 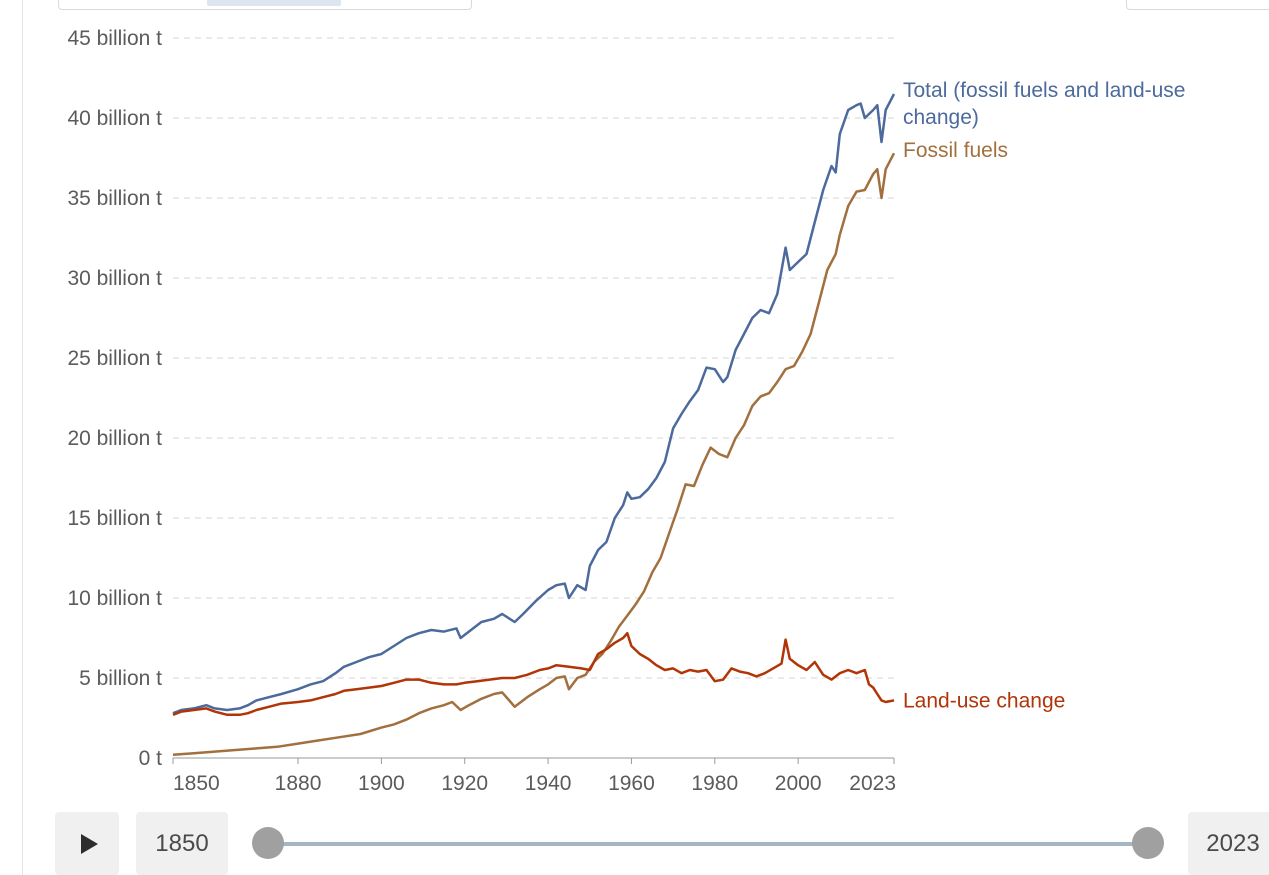 What do you see at coordinates (714, 783) in the screenshot?
I see `x-tick-label: 1980` at bounding box center [714, 783].